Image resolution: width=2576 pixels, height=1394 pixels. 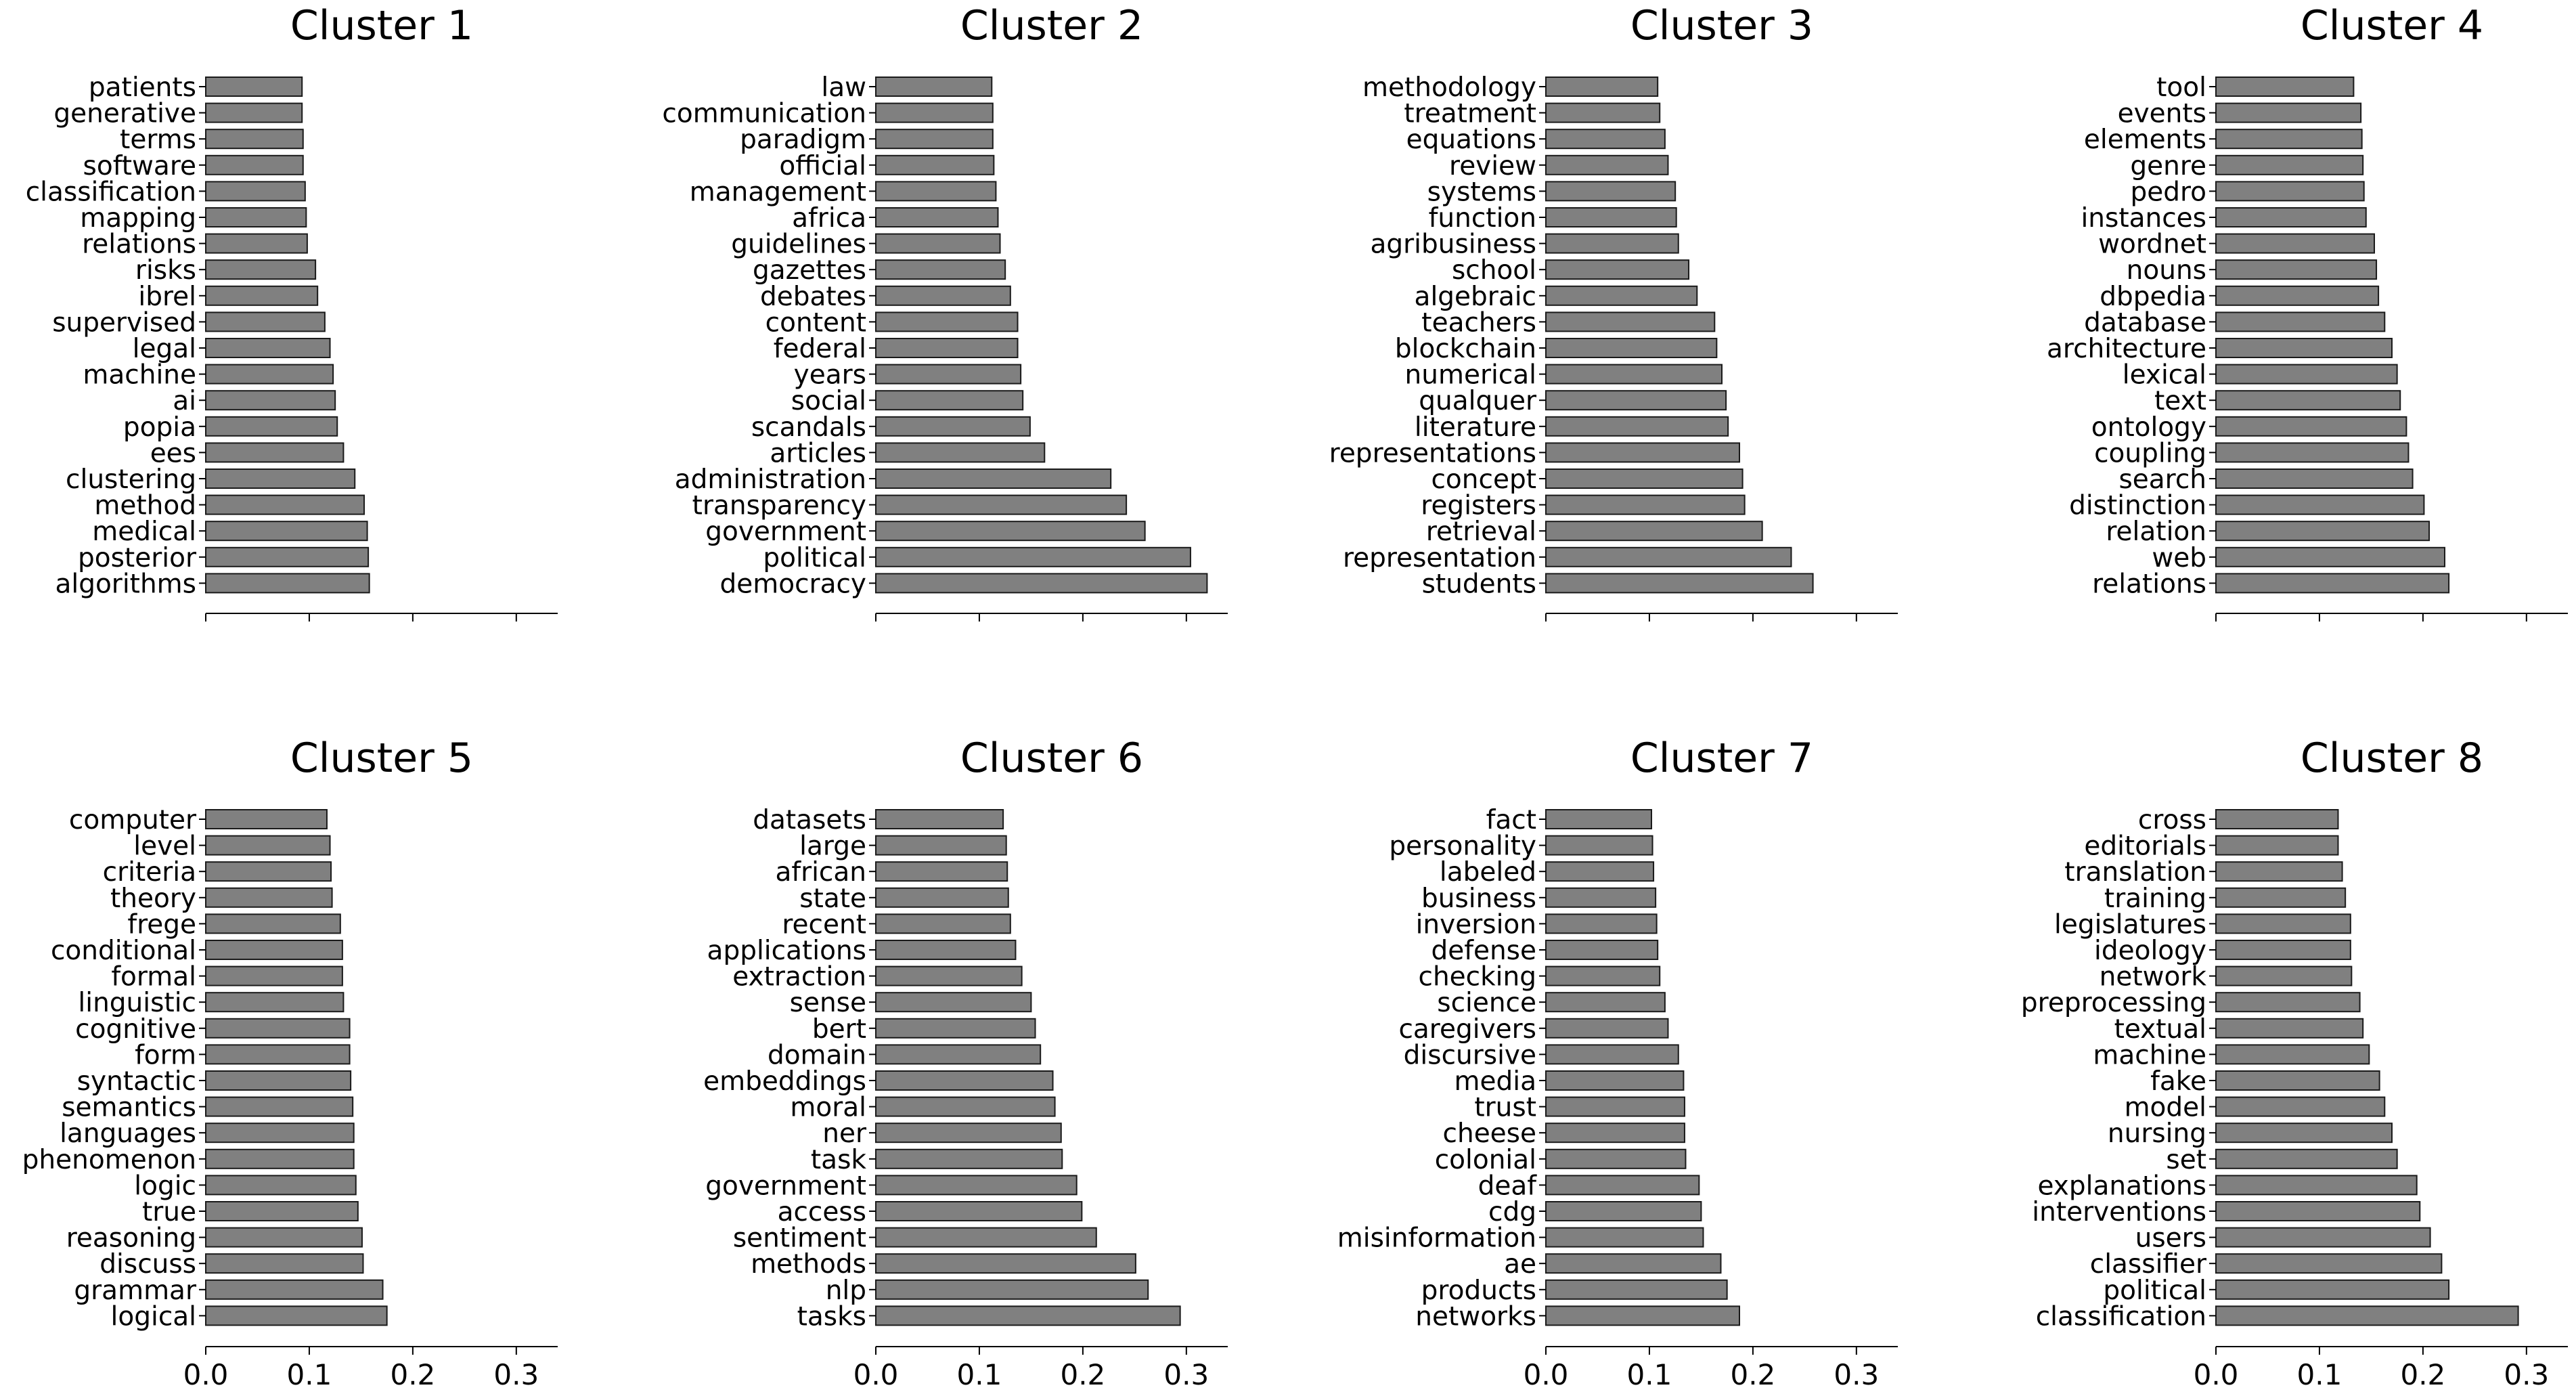 I want to click on category-label: popia, so click(x=159, y=428).